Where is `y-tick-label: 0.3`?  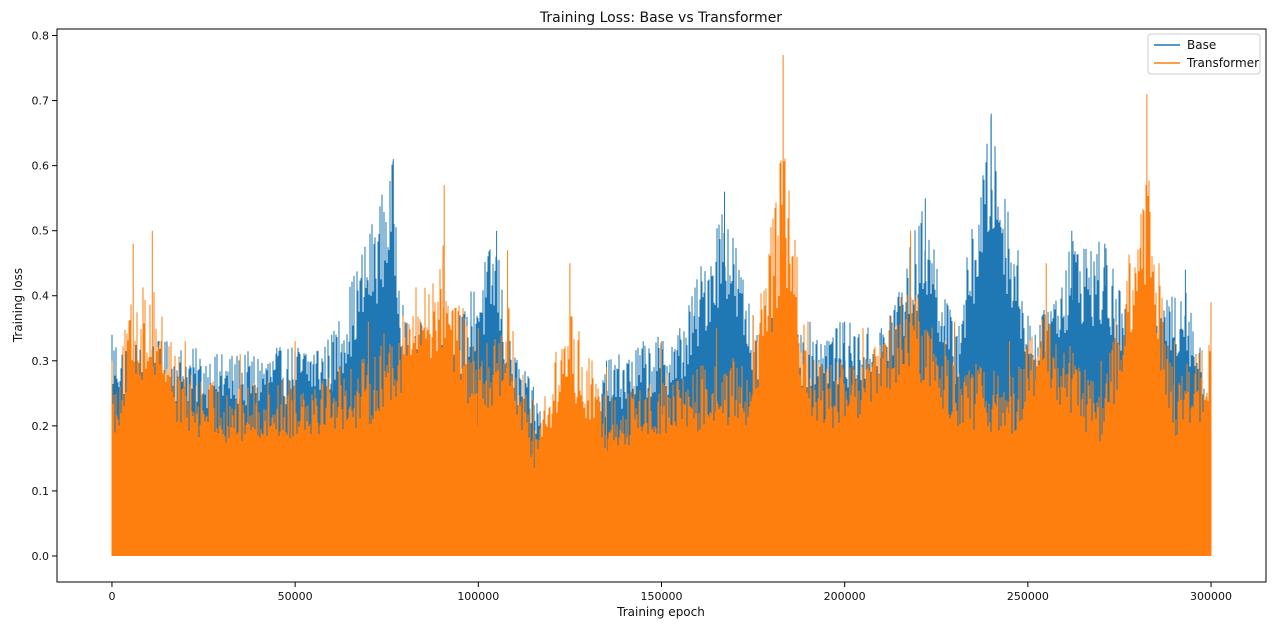
y-tick-label: 0.3 is located at coordinates (41, 361).